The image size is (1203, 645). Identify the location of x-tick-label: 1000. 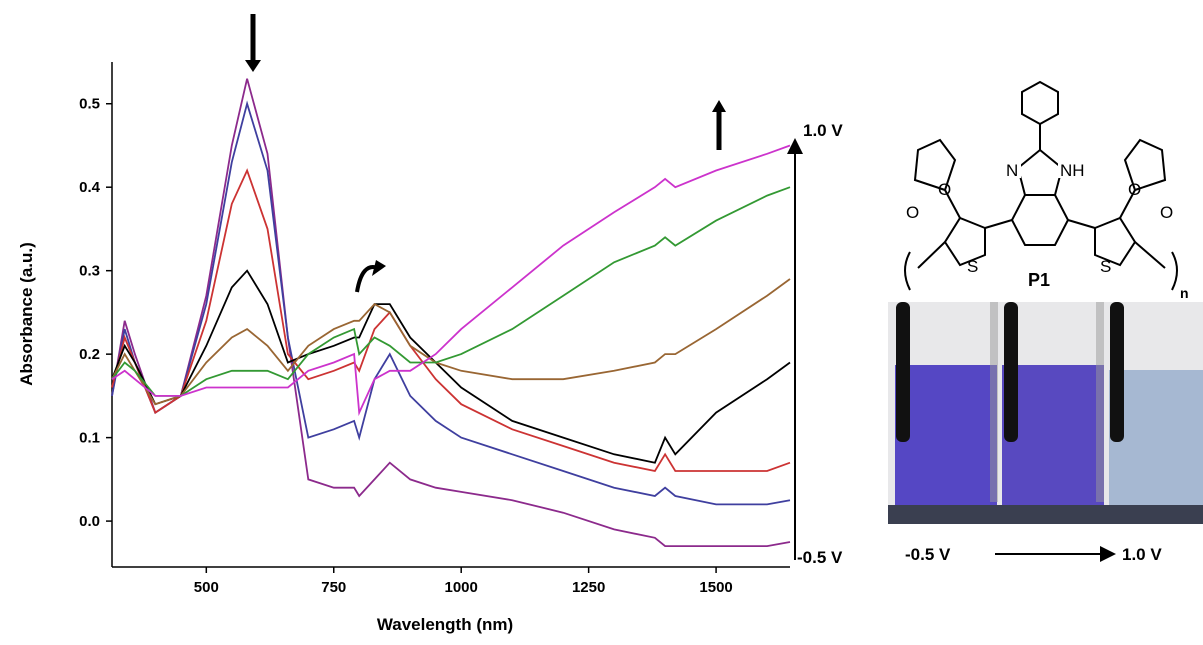
(461, 587).